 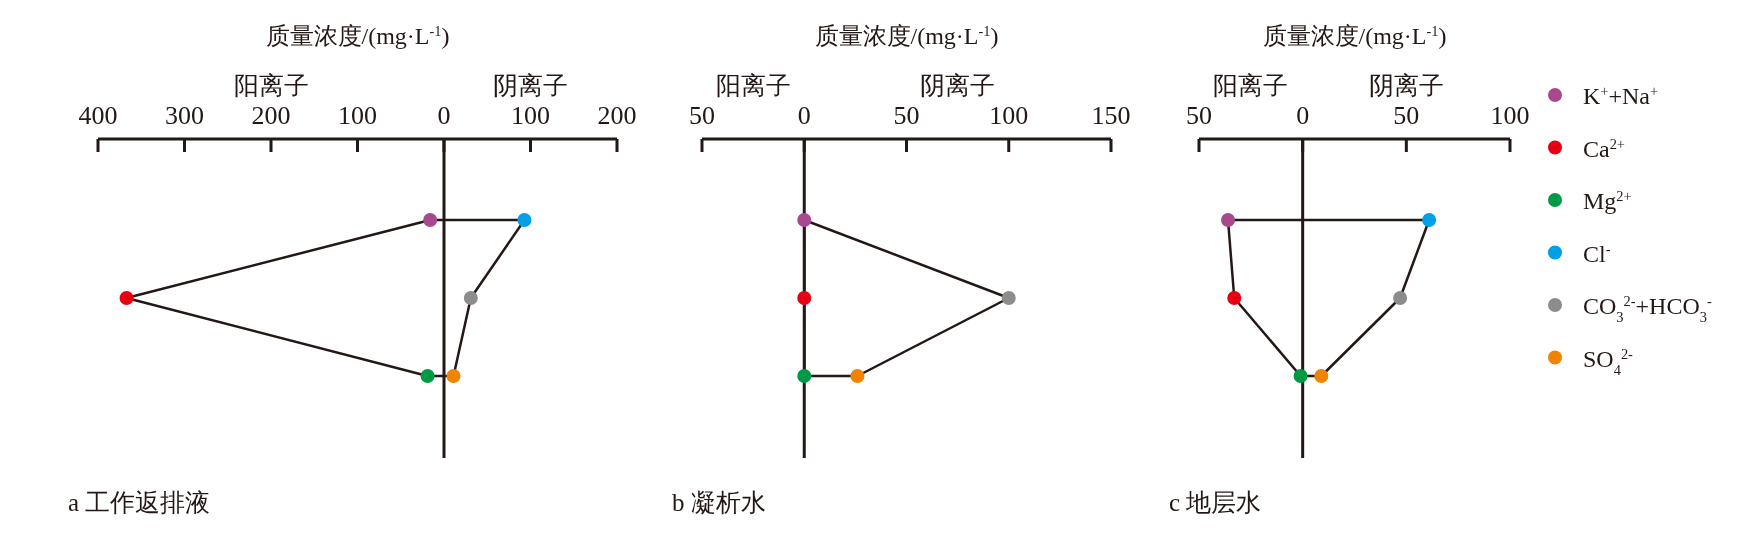 What do you see at coordinates (1111, 115) in the screenshot?
I see `x-tick-label: 150` at bounding box center [1111, 115].